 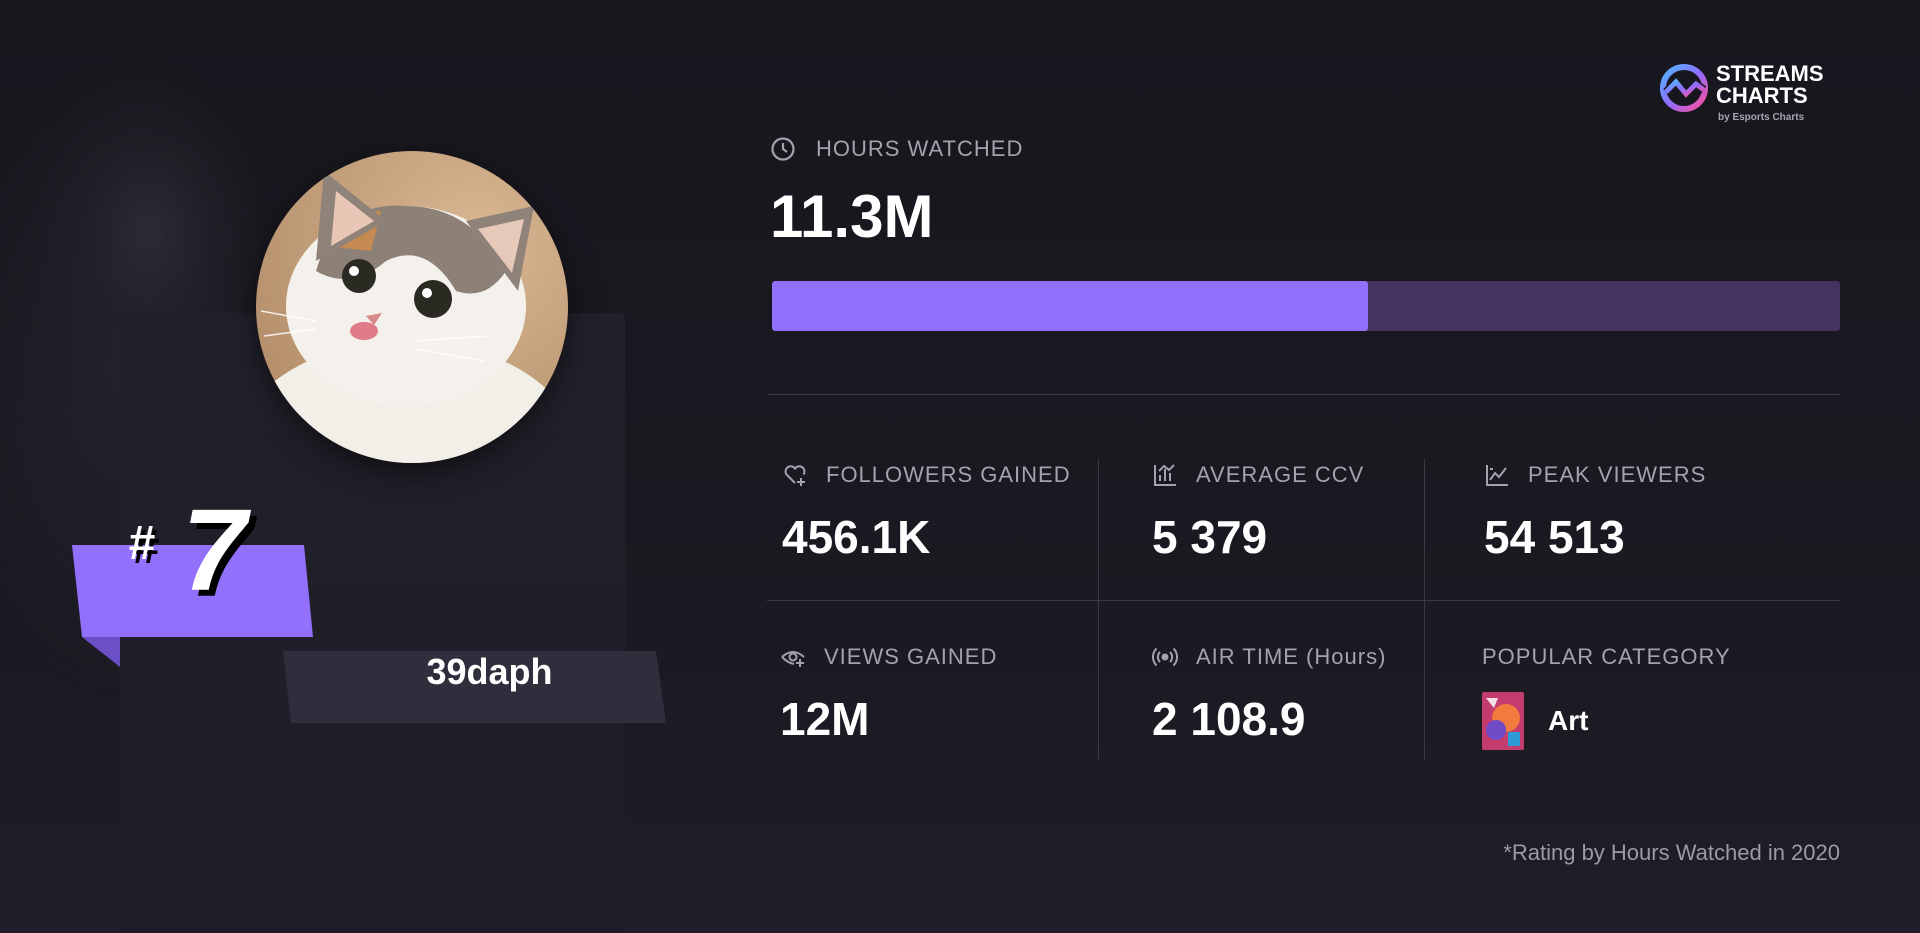 I want to click on hours-watched-bar-fill, so click(x=1070, y=306).